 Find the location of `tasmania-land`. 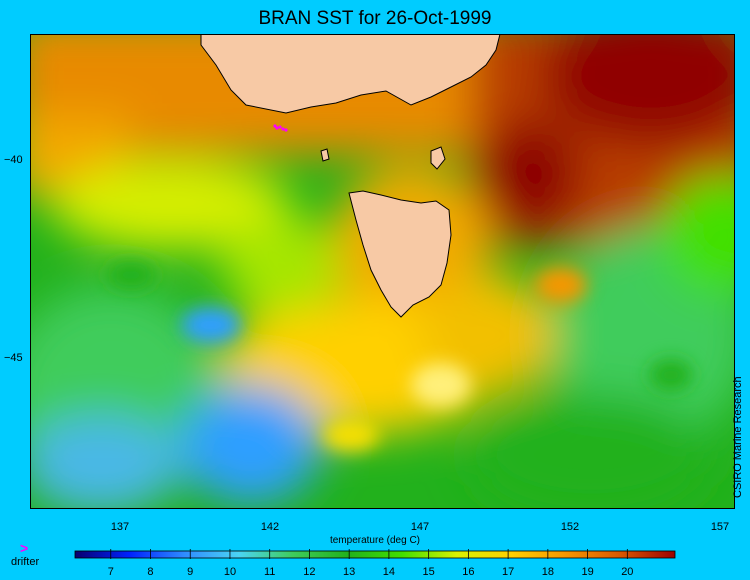

tasmania-land is located at coordinates (400, 254).